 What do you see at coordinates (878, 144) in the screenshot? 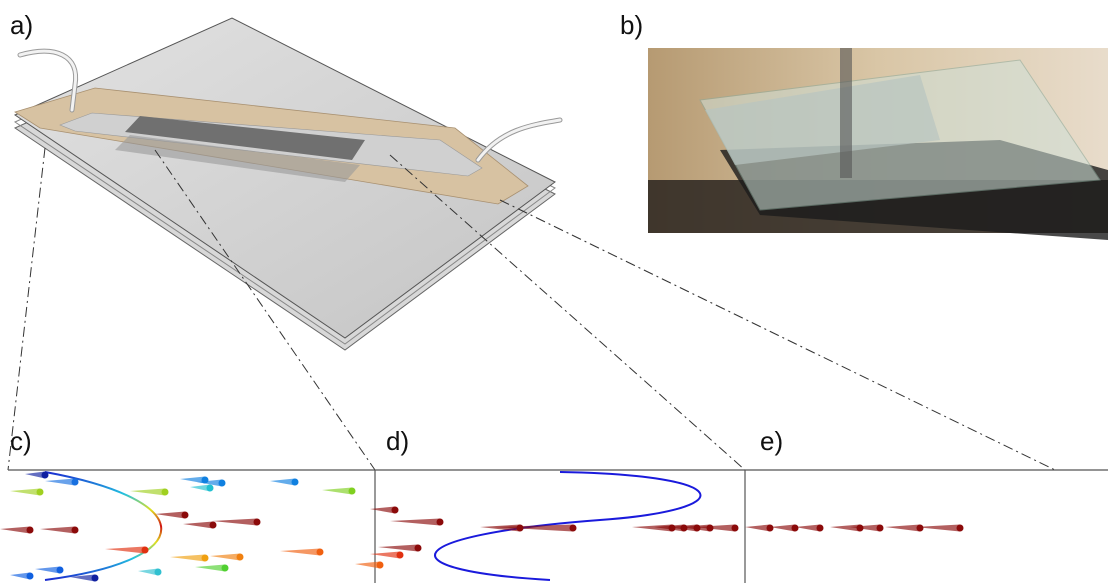
I see `photo` at bounding box center [878, 144].